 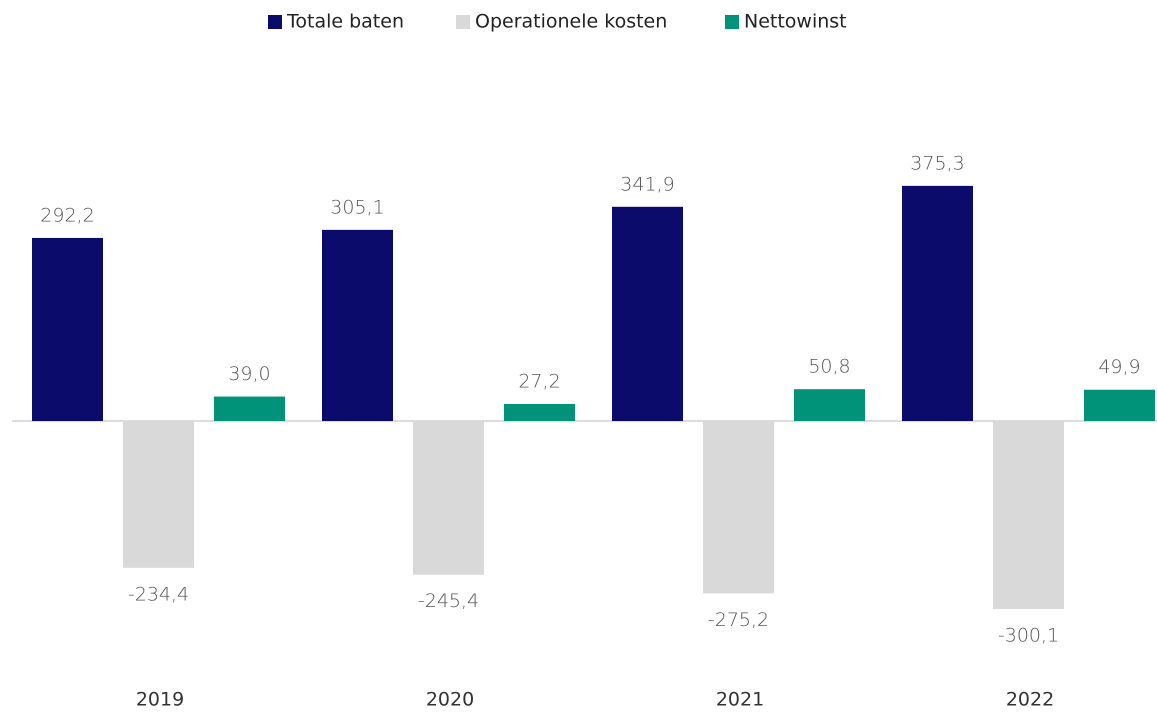 I want to click on data-label: -300,1, so click(x=1028, y=636).